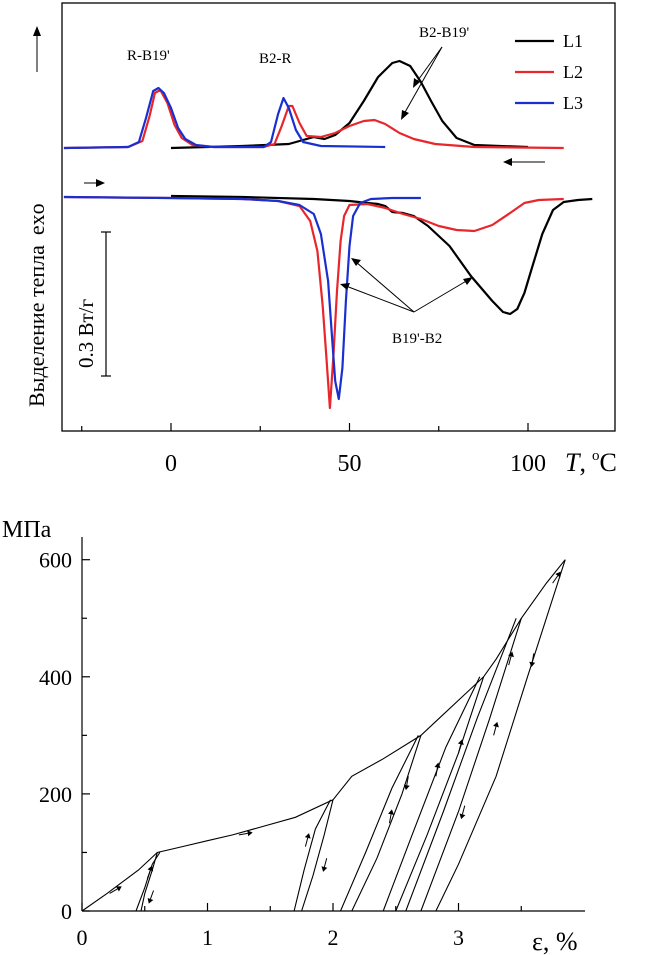  Describe the element at coordinates (275, 59) in the screenshot. I see `annotation-b2-r: B2-R` at that location.